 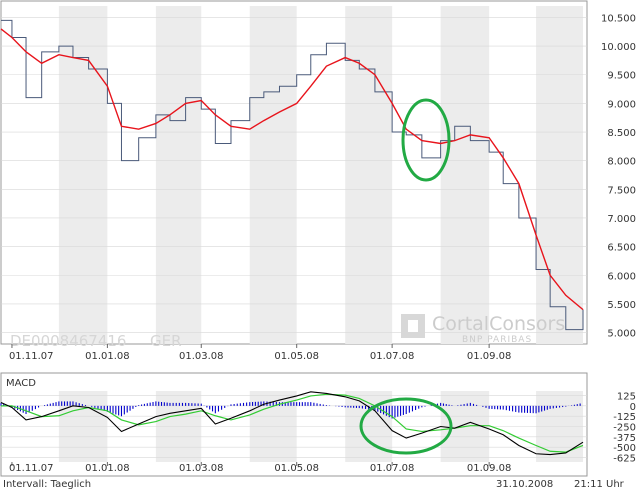 I want to click on footer-time: 21:11 Uhr, so click(x=599, y=484).